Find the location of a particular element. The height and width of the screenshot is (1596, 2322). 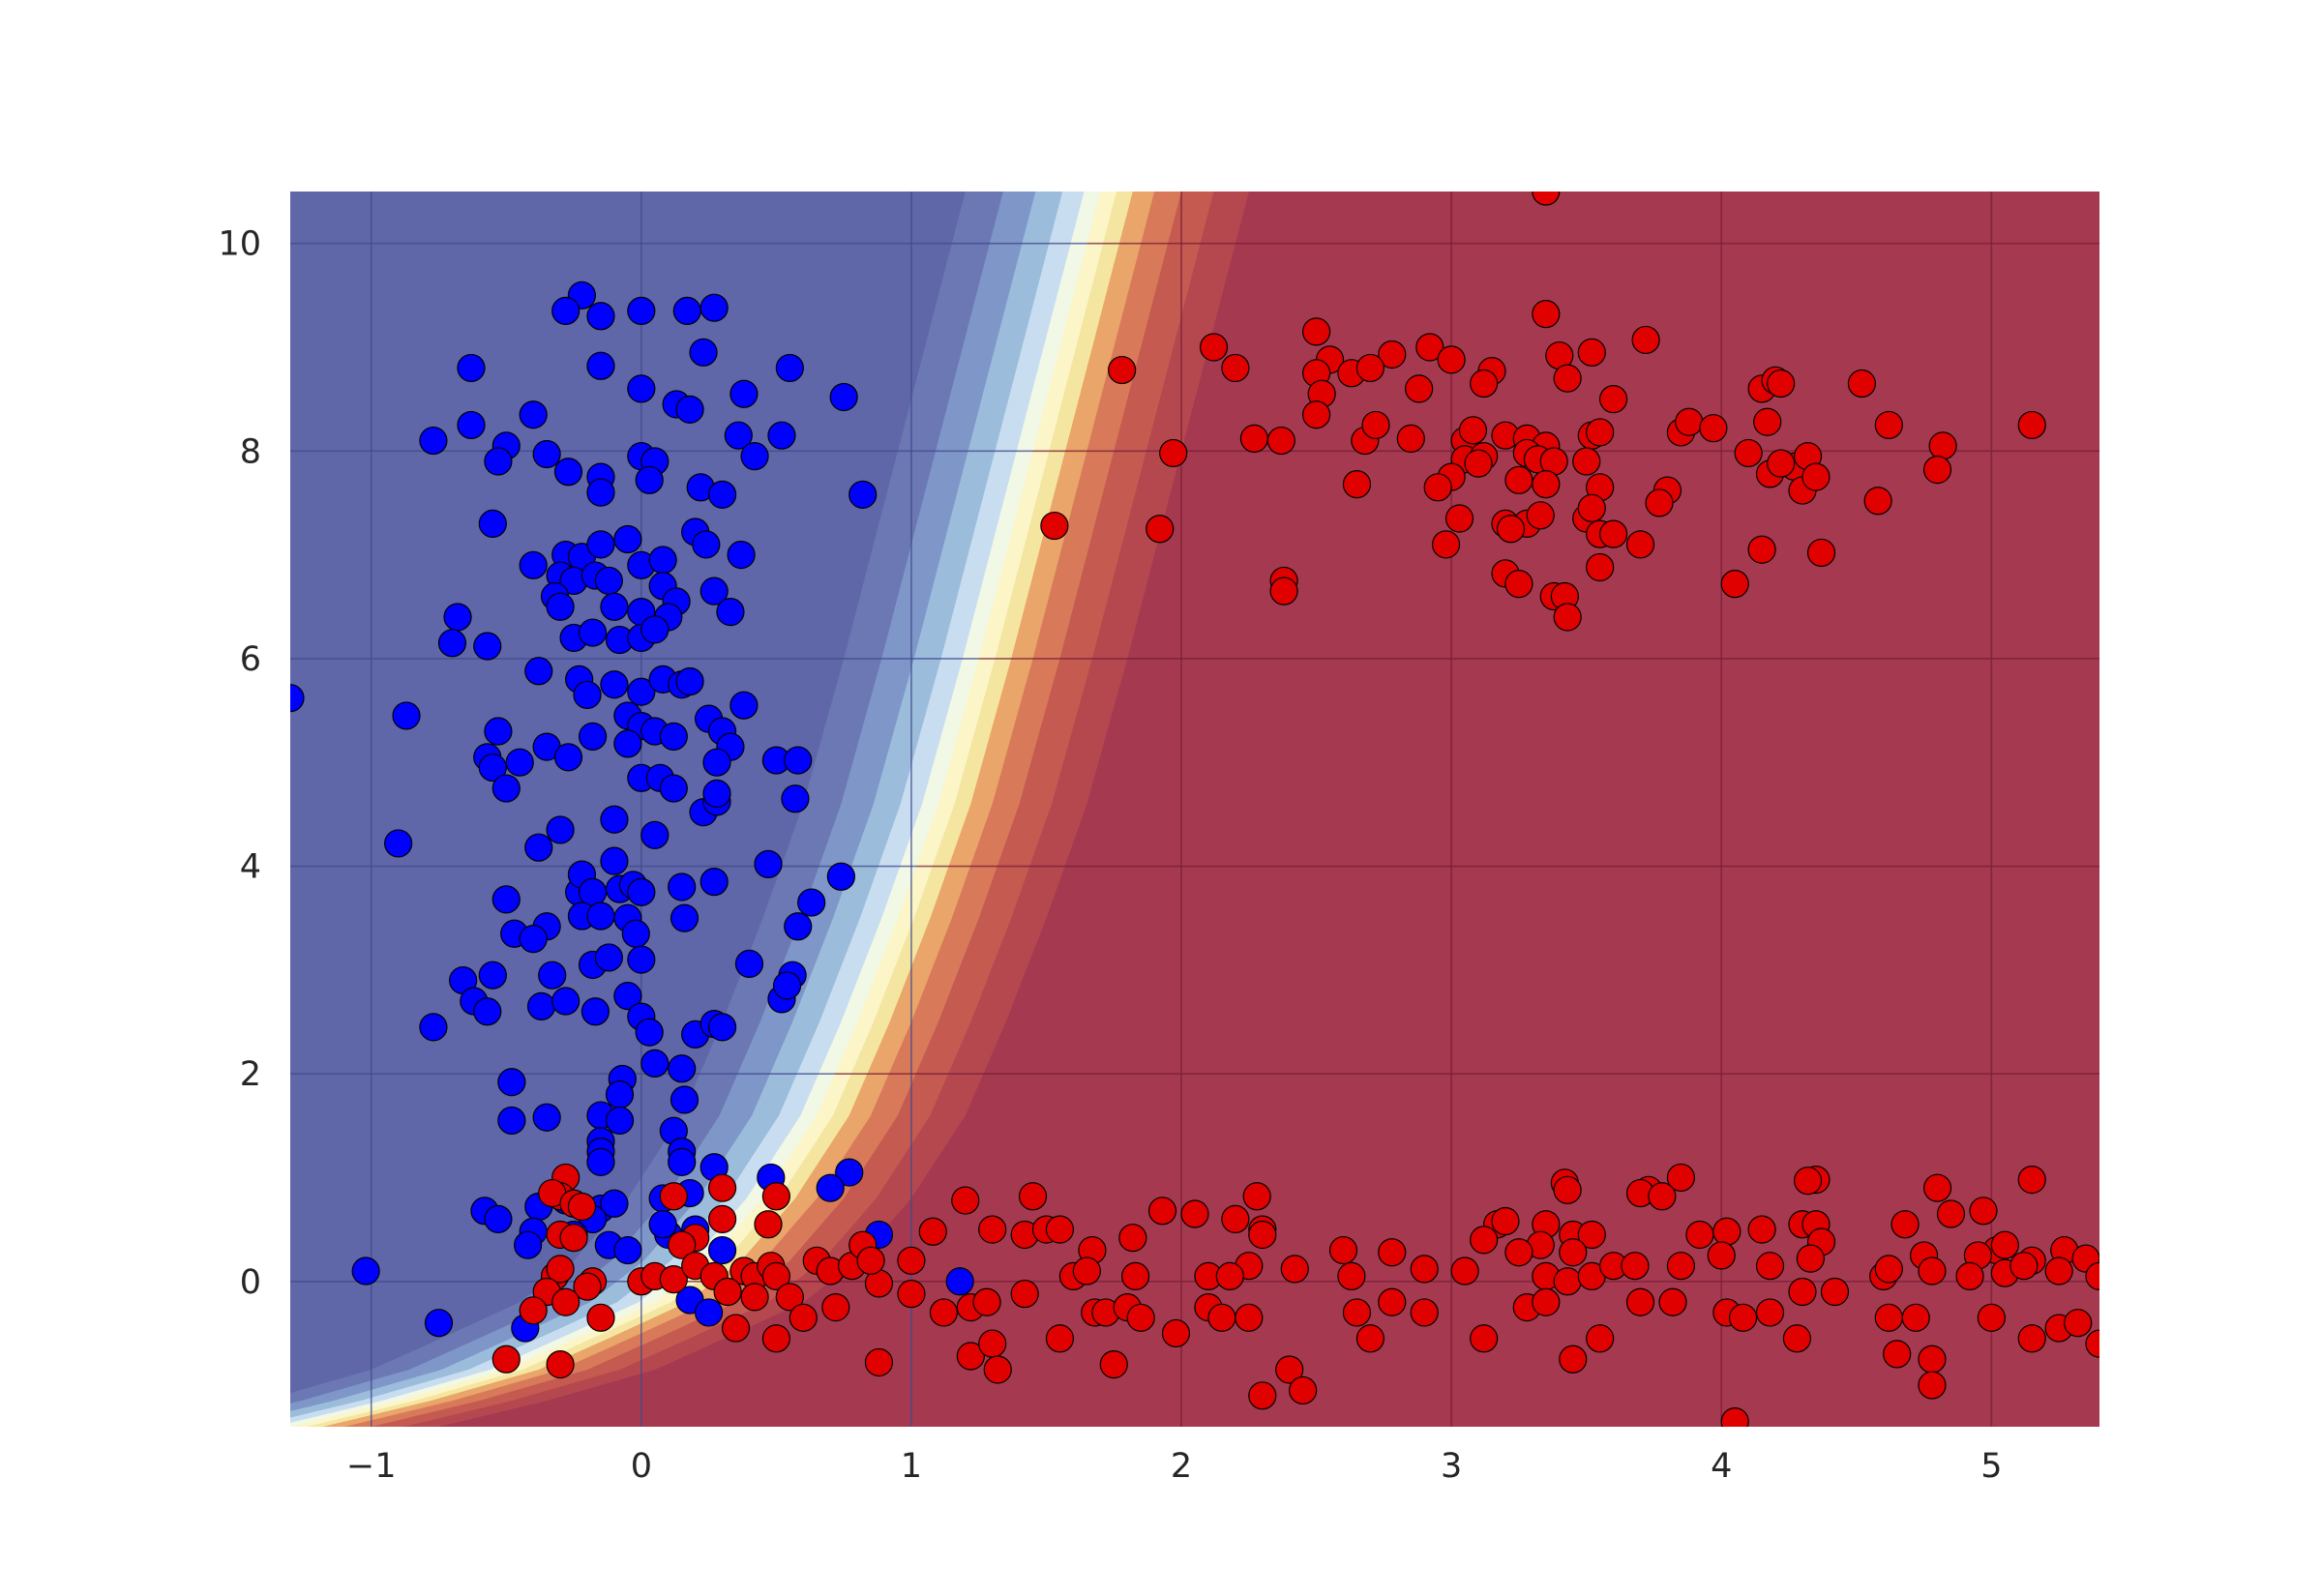

x-tick-label: 1 is located at coordinates (911, 1466).